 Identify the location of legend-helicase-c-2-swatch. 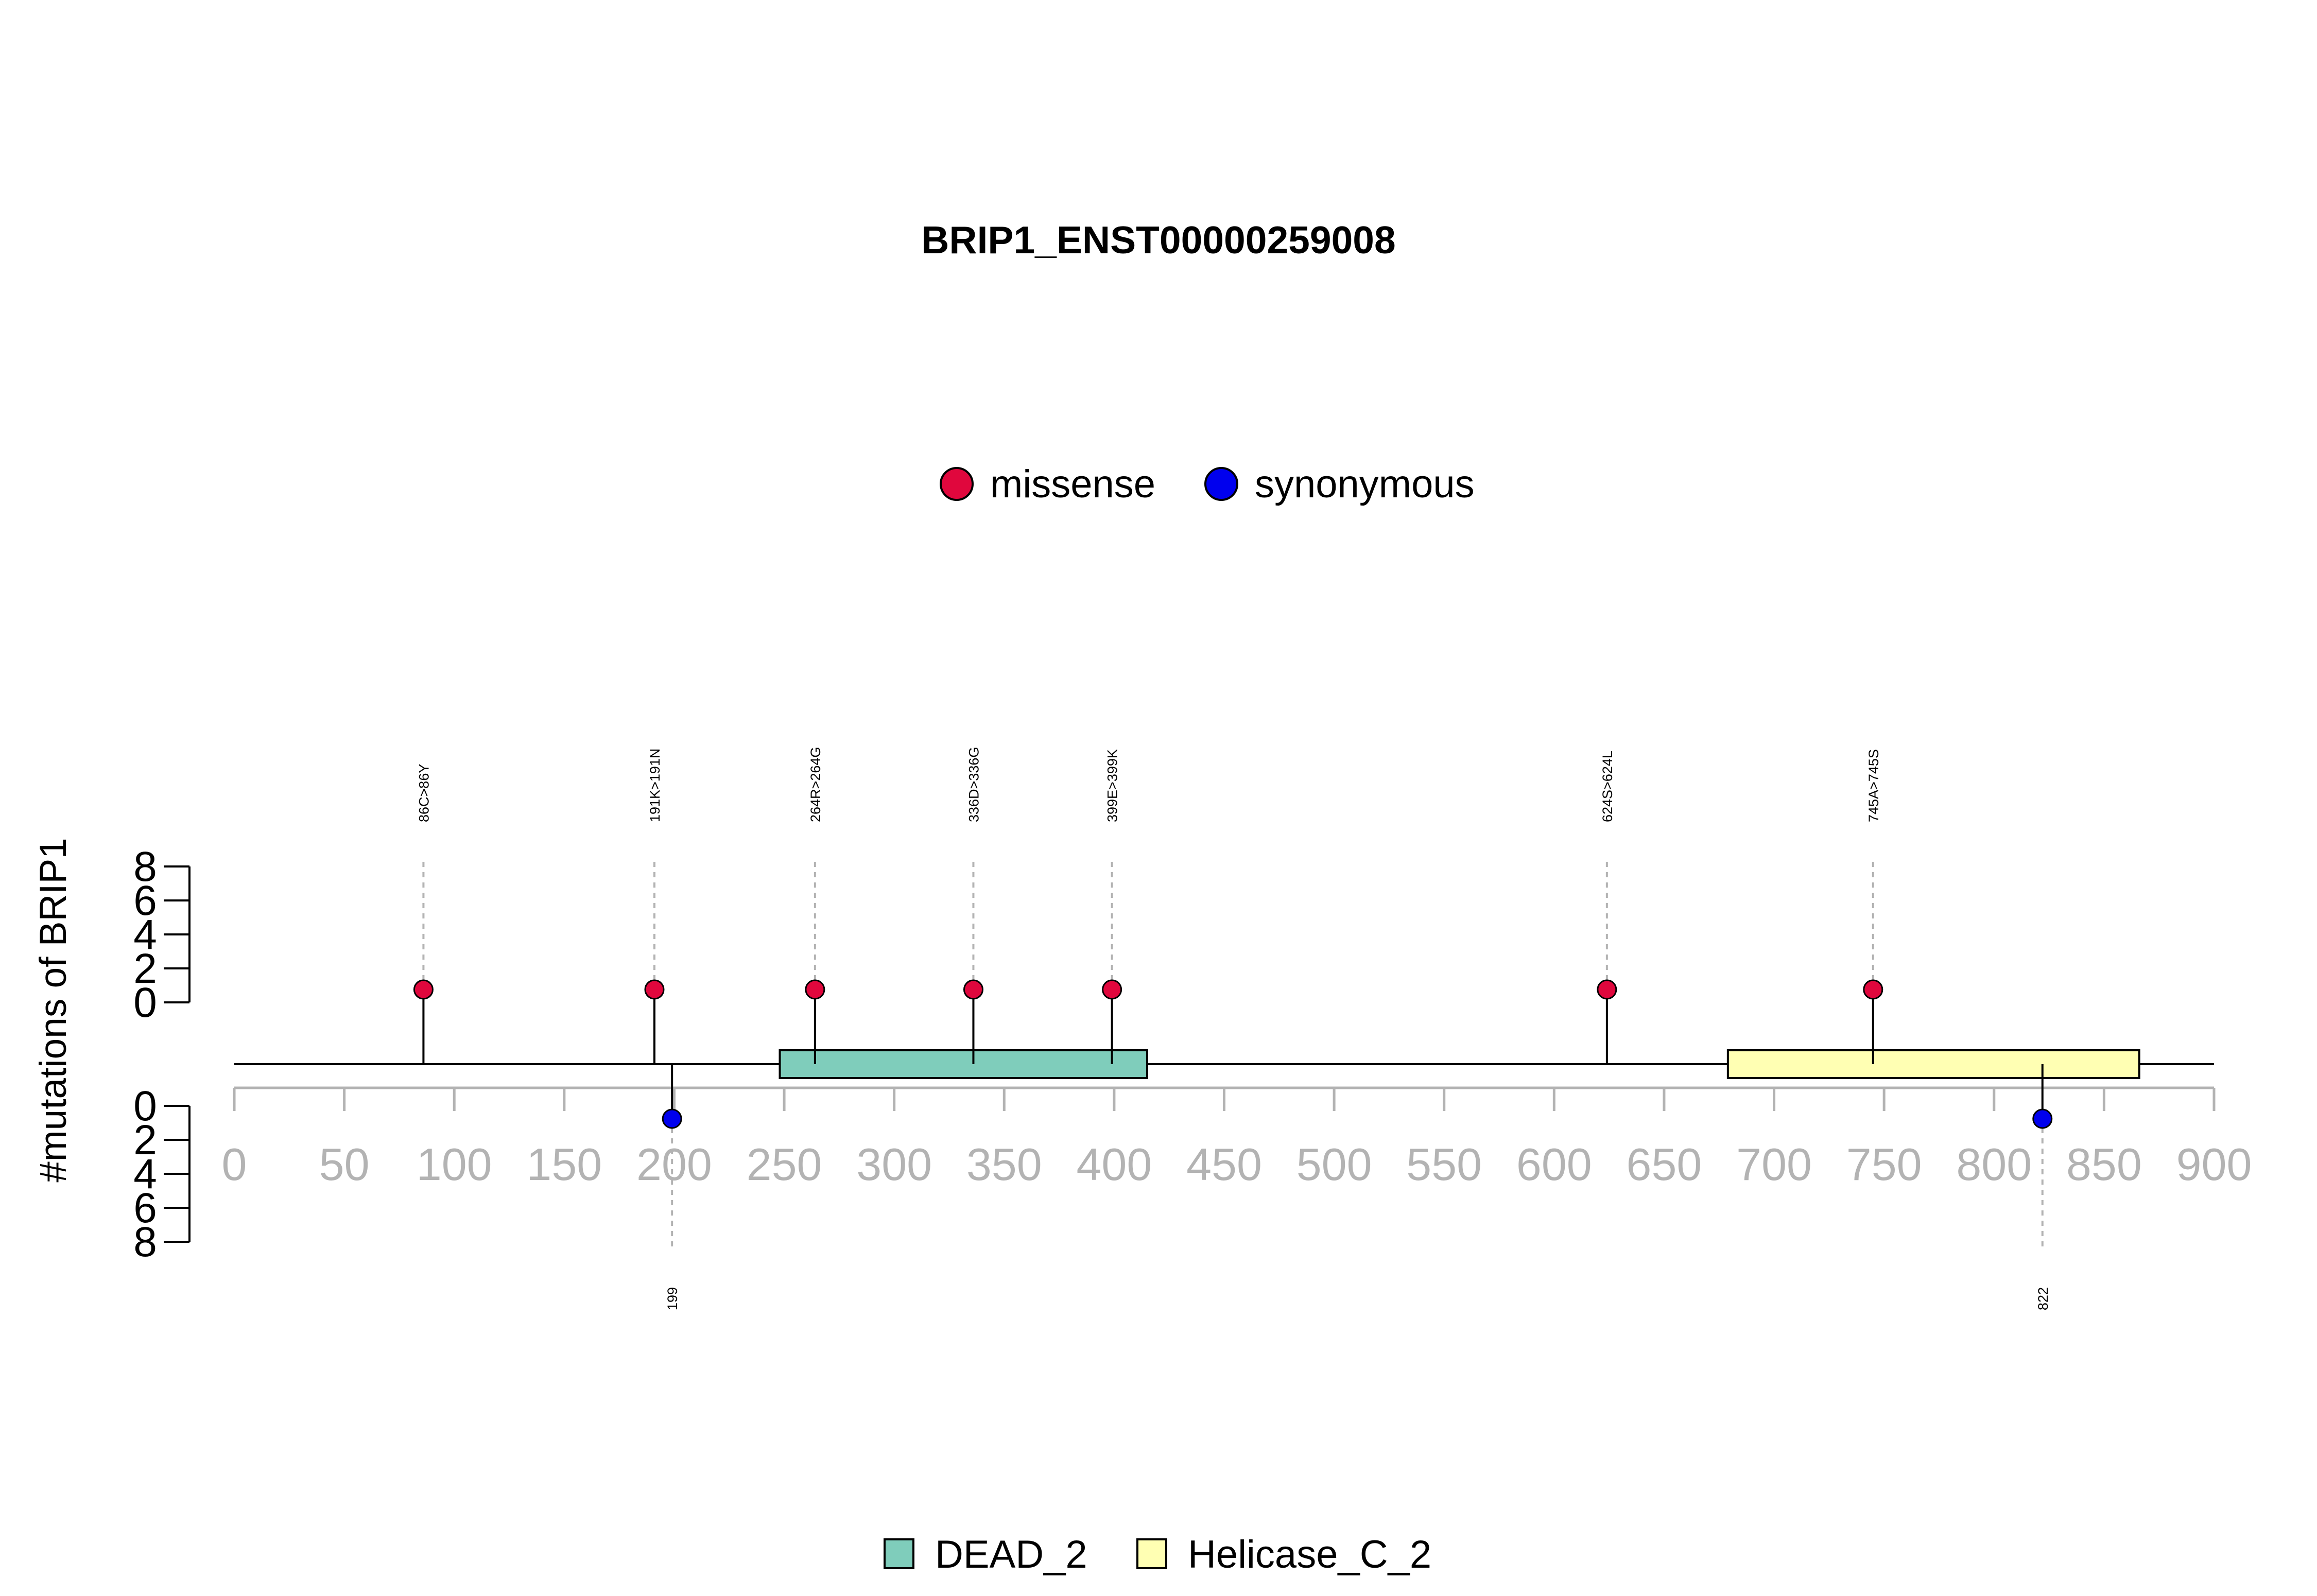
(1151, 1553).